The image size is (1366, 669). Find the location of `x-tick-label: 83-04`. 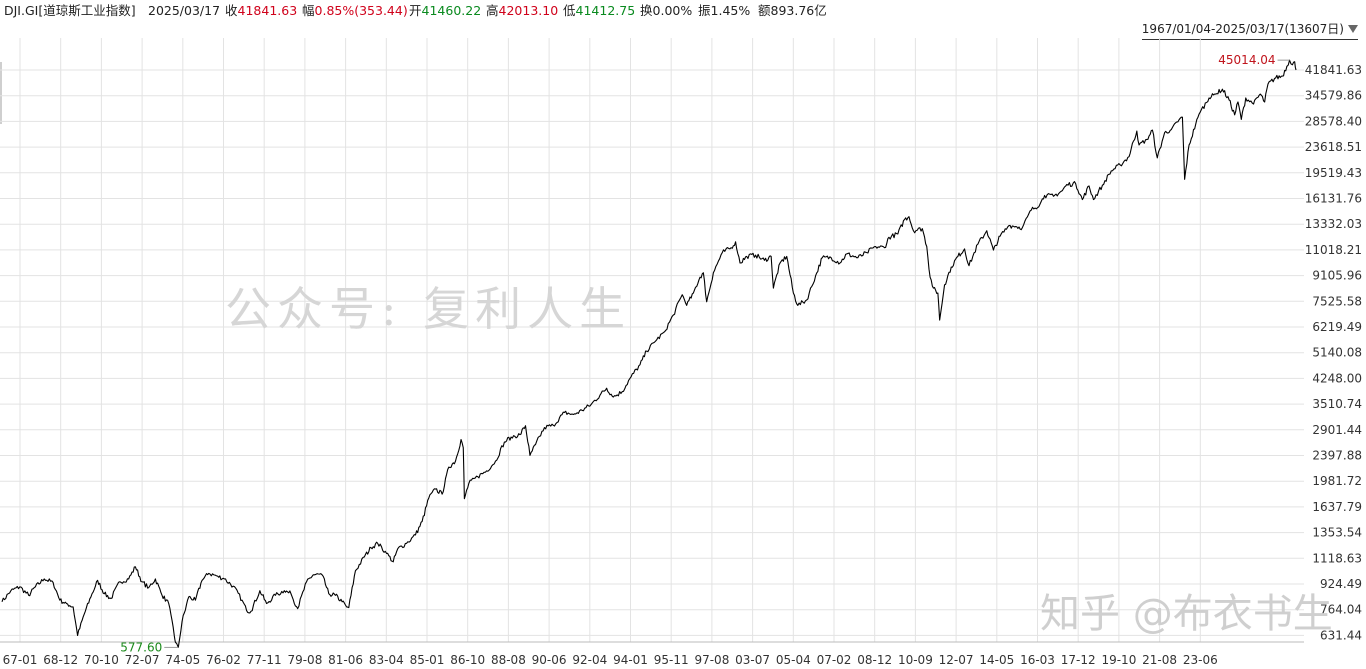

x-tick-label: 83-04 is located at coordinates (386, 660).